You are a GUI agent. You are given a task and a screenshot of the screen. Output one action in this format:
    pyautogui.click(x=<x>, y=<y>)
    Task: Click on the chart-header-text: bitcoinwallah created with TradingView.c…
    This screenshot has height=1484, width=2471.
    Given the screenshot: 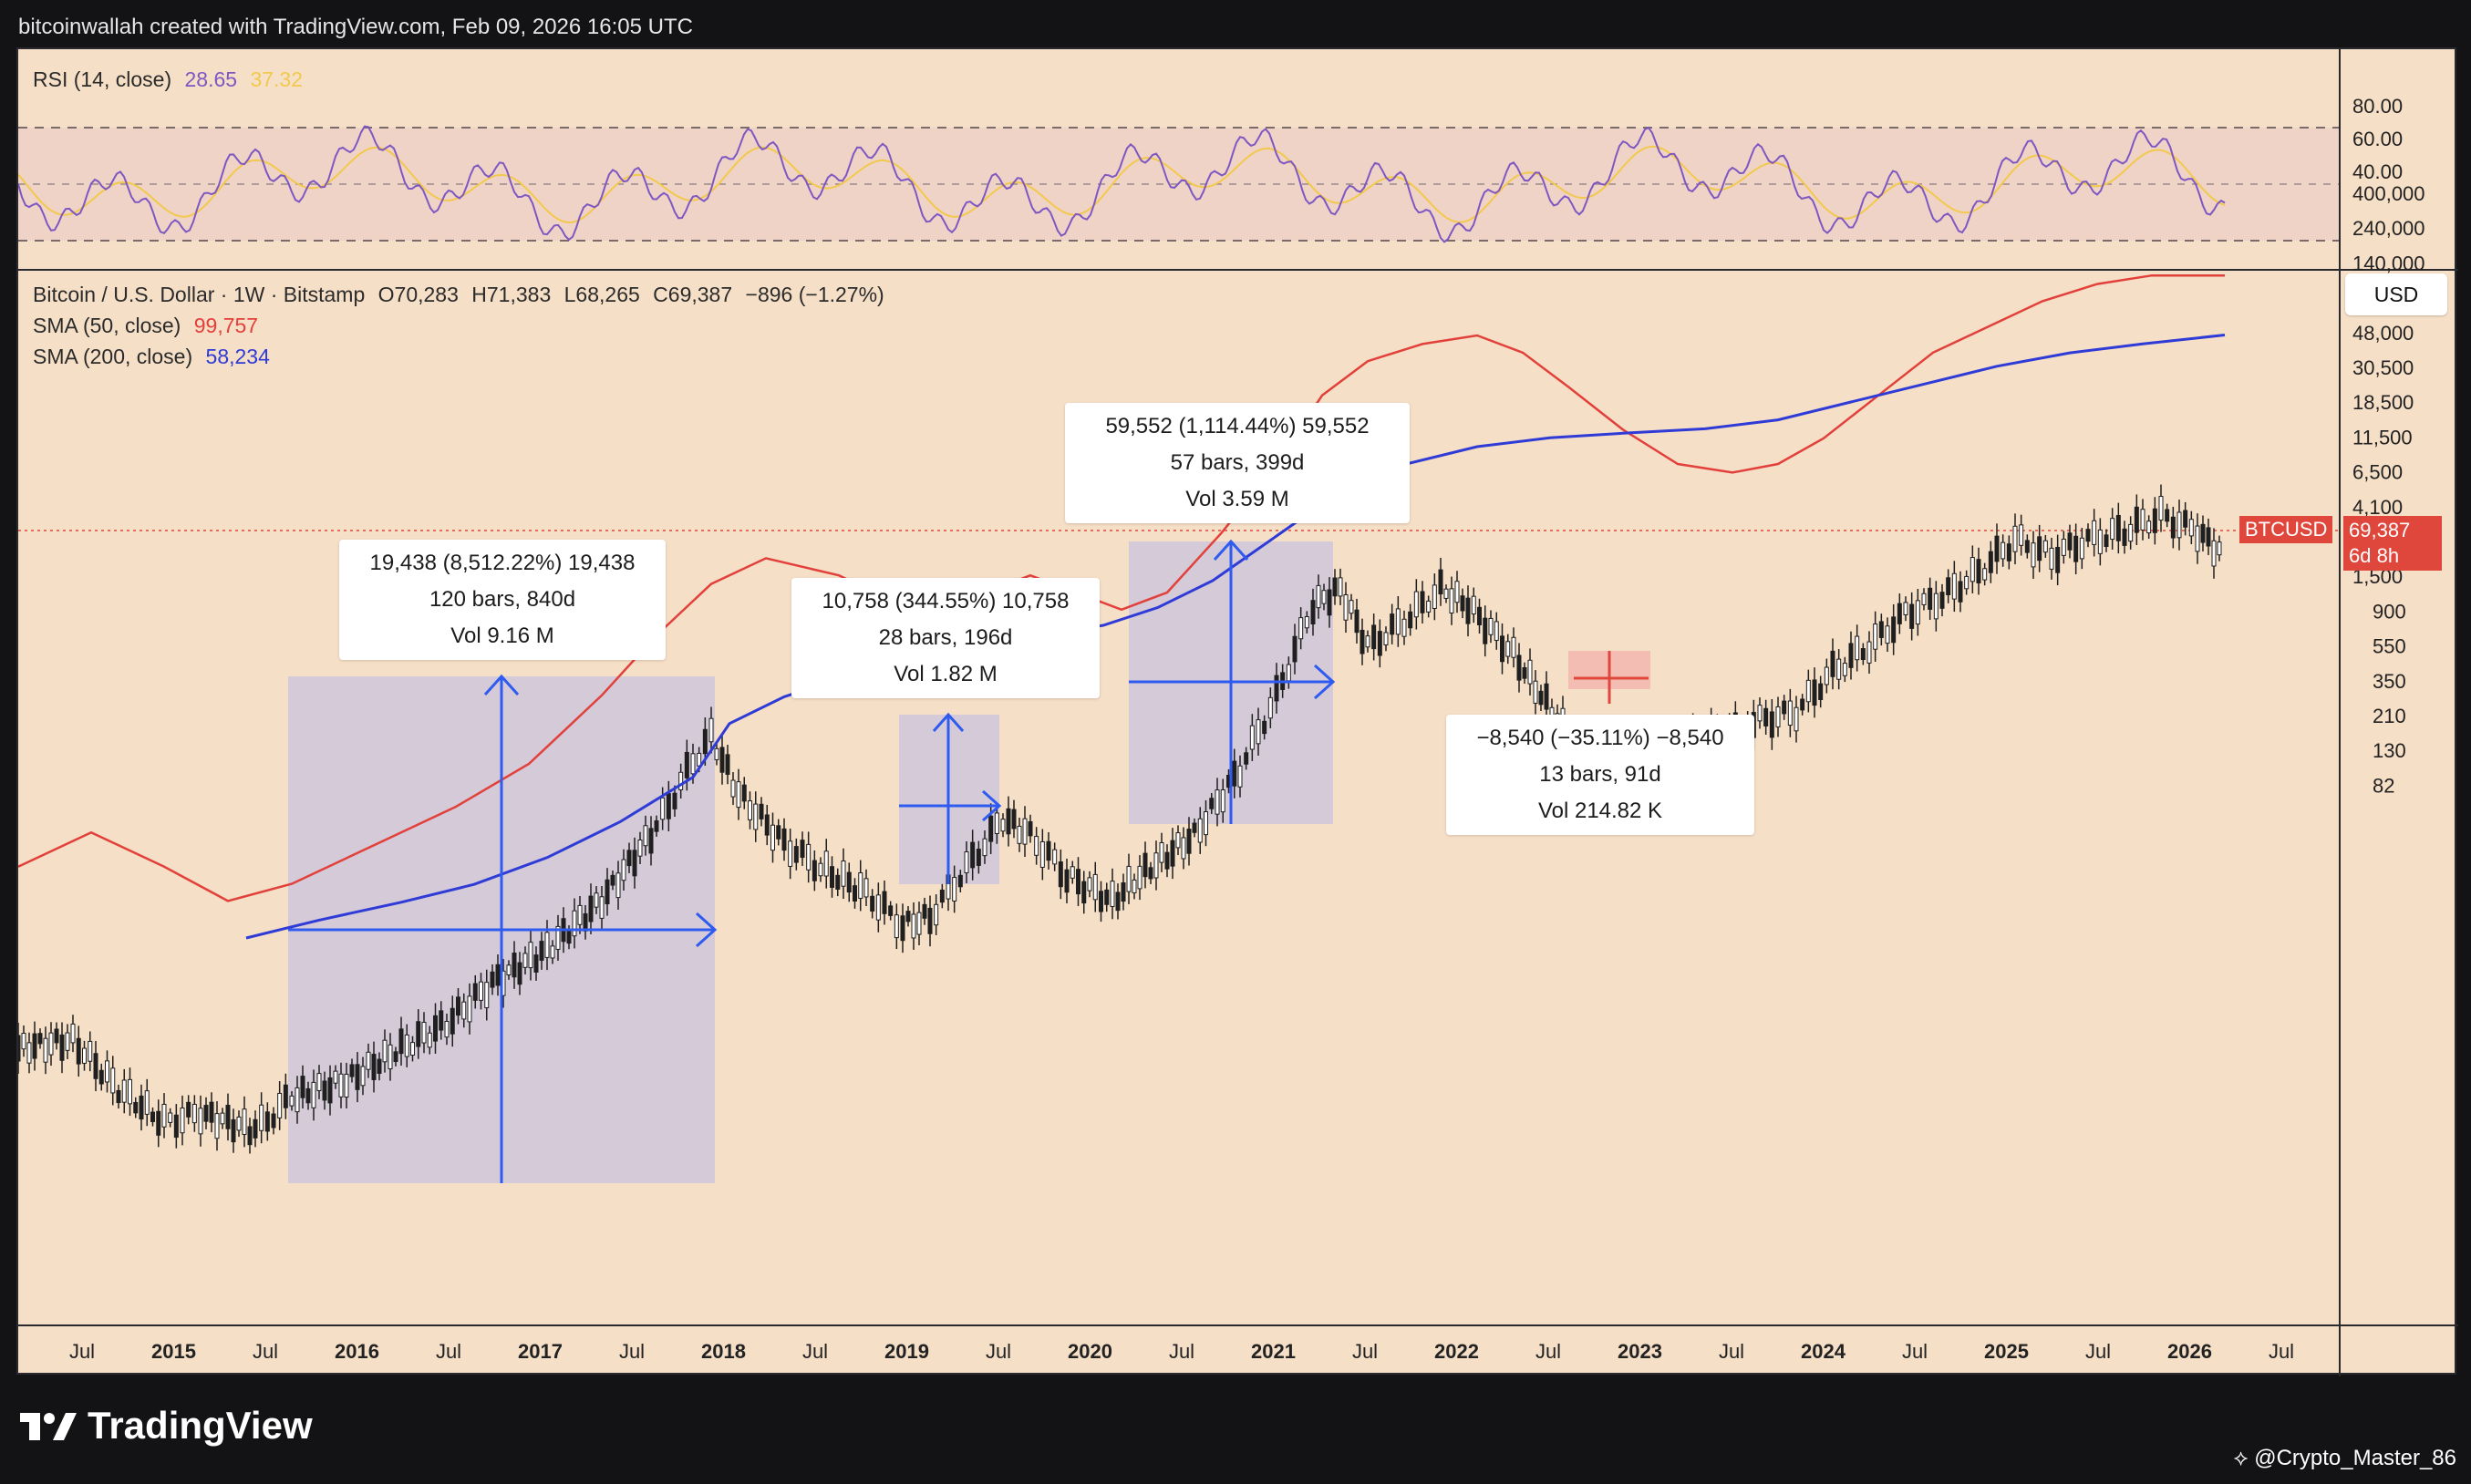 What is the action you would take?
    pyautogui.click(x=355, y=27)
    